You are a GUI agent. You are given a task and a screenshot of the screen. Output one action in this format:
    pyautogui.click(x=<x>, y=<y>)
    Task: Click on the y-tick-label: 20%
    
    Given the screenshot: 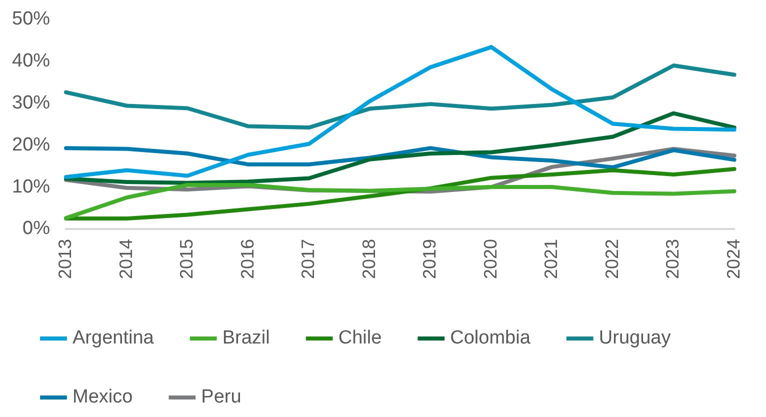 What is the action you would take?
    pyautogui.click(x=31, y=145)
    